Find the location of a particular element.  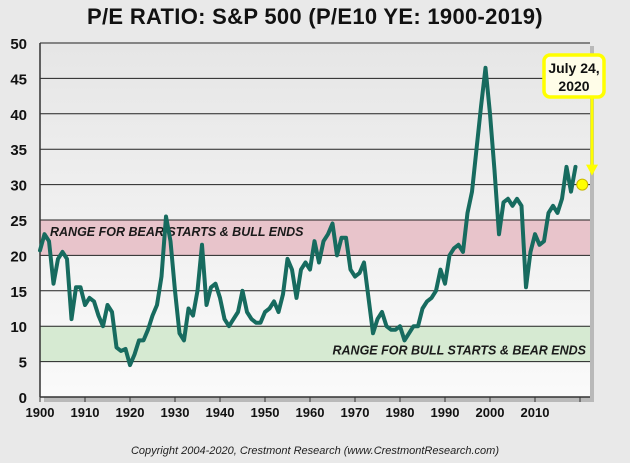

y-tick-label: 50 is located at coordinates (18, 44).